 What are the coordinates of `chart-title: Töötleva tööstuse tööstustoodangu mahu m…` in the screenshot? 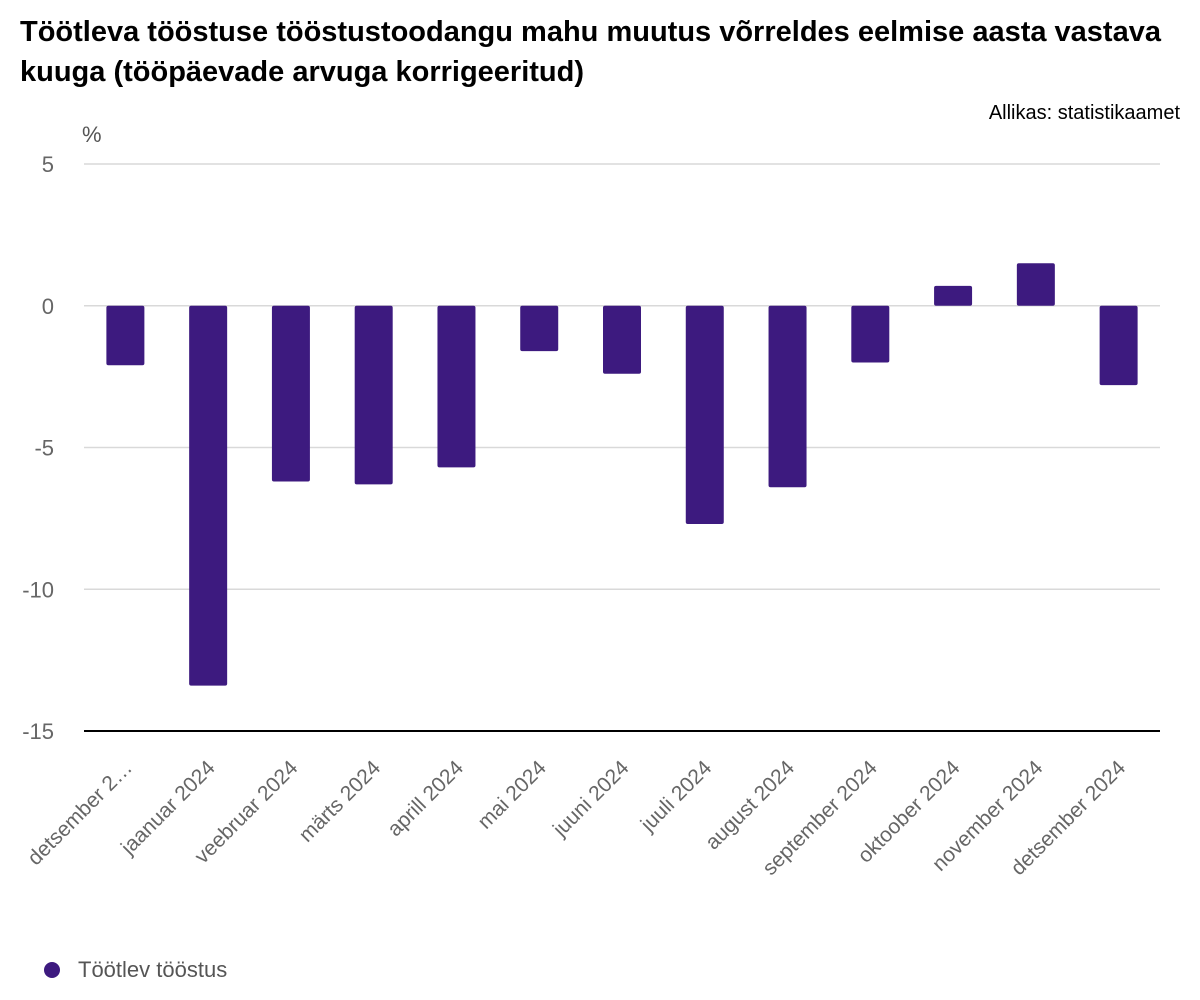 It's located at (590, 52).